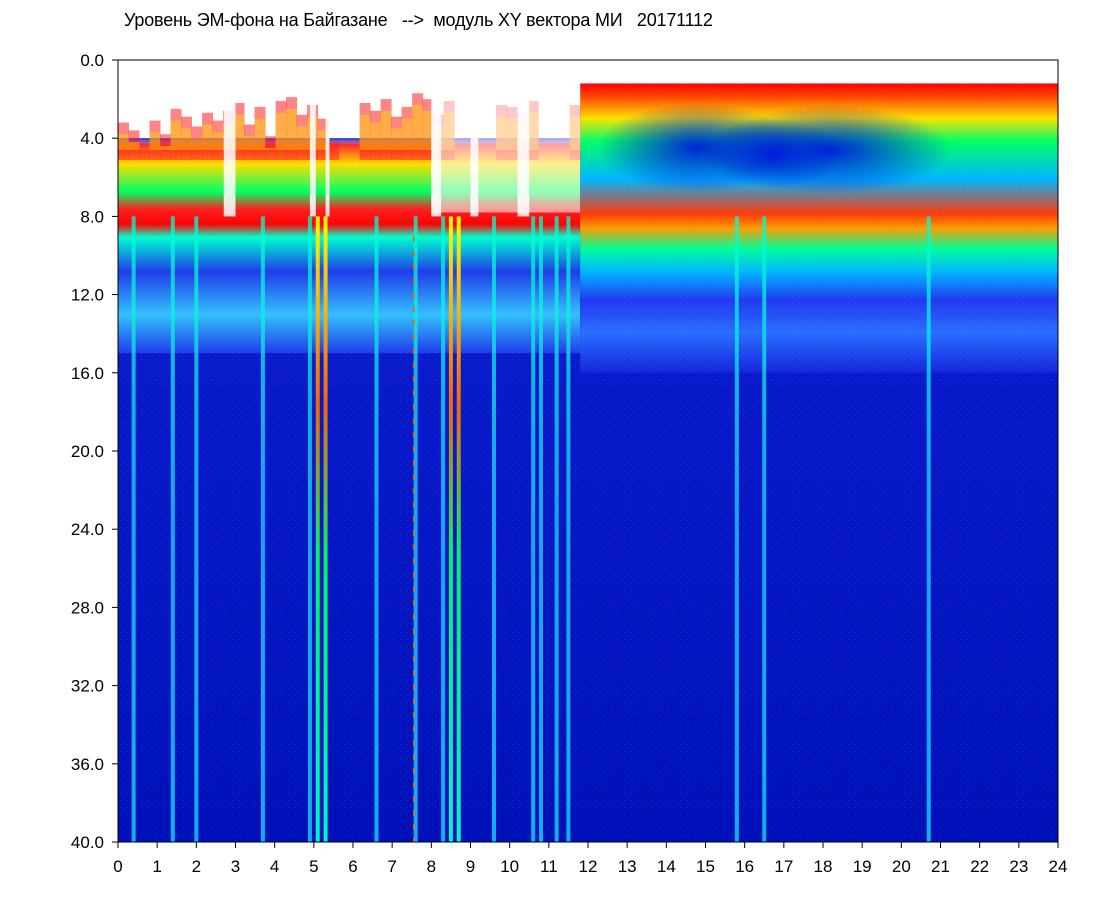 Image resolution: width=1096 pixels, height=900 pixels. What do you see at coordinates (979, 866) in the screenshot?
I see `x-tick-label: 22` at bounding box center [979, 866].